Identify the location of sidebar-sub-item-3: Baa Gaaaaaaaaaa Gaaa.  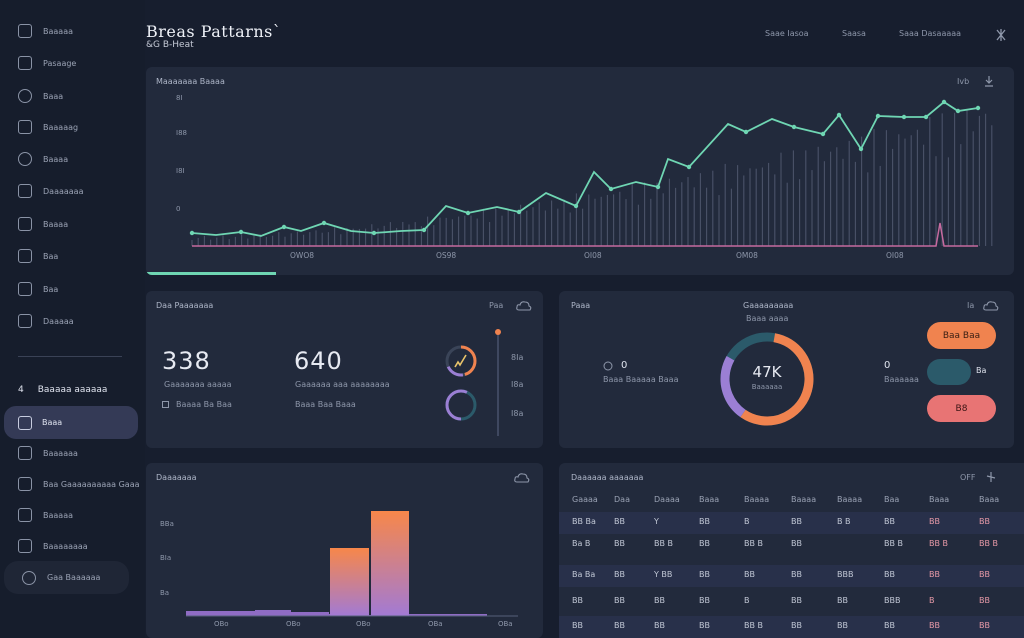
(72, 484).